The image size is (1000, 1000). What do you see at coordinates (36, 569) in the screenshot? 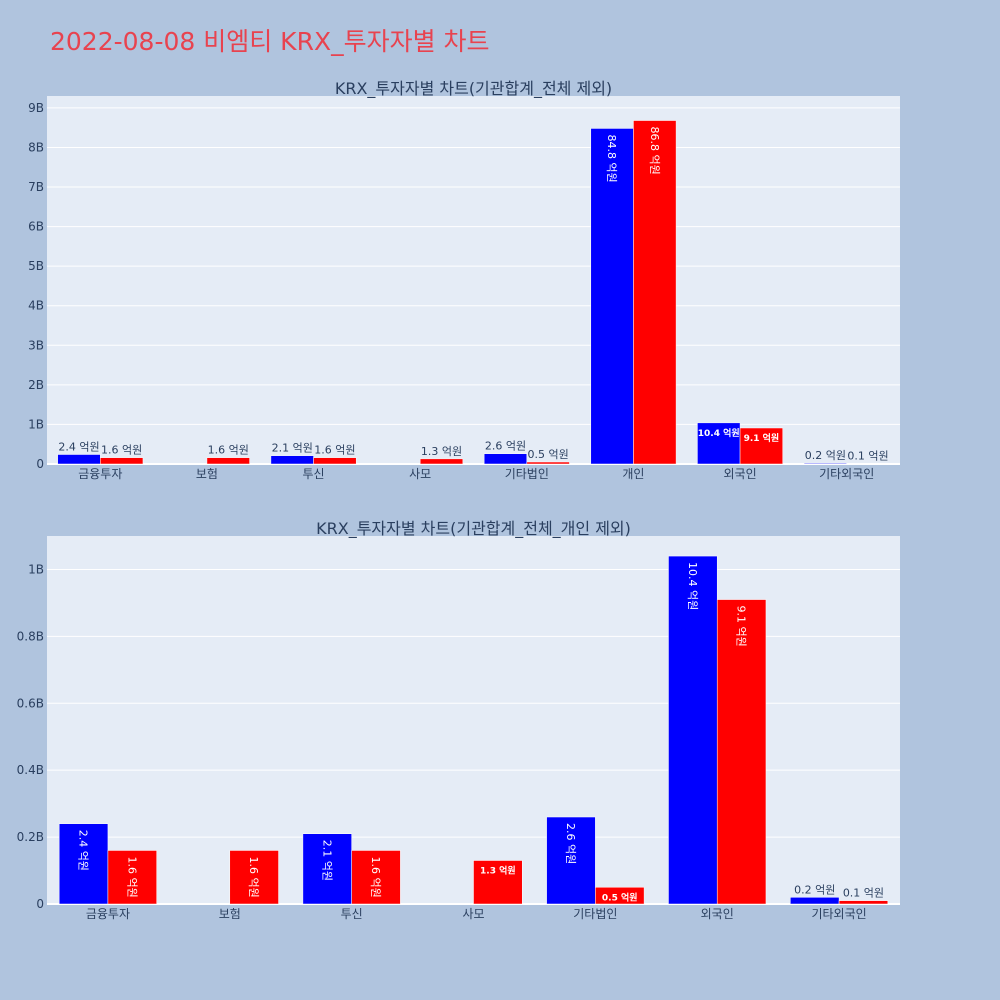
I see `chart2-ytick-label: 1B` at bounding box center [36, 569].